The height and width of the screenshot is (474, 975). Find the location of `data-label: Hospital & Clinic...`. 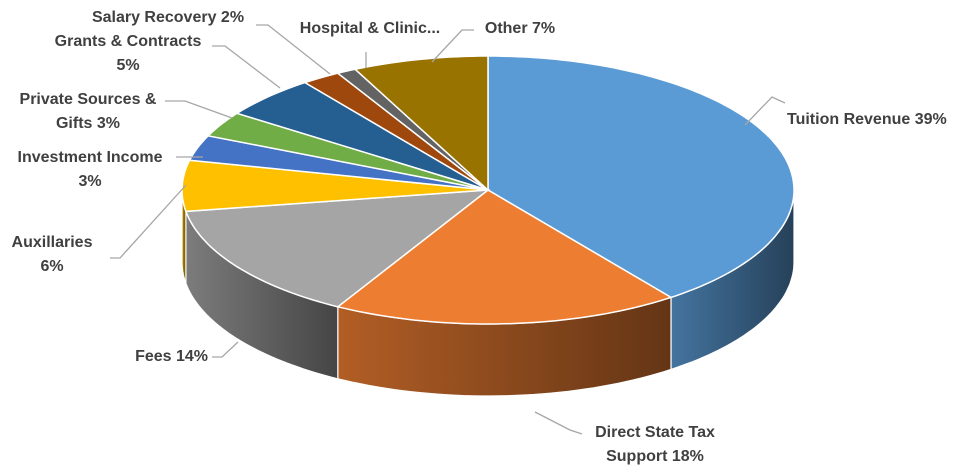

data-label: Hospital & Clinic... is located at coordinates (370, 28).